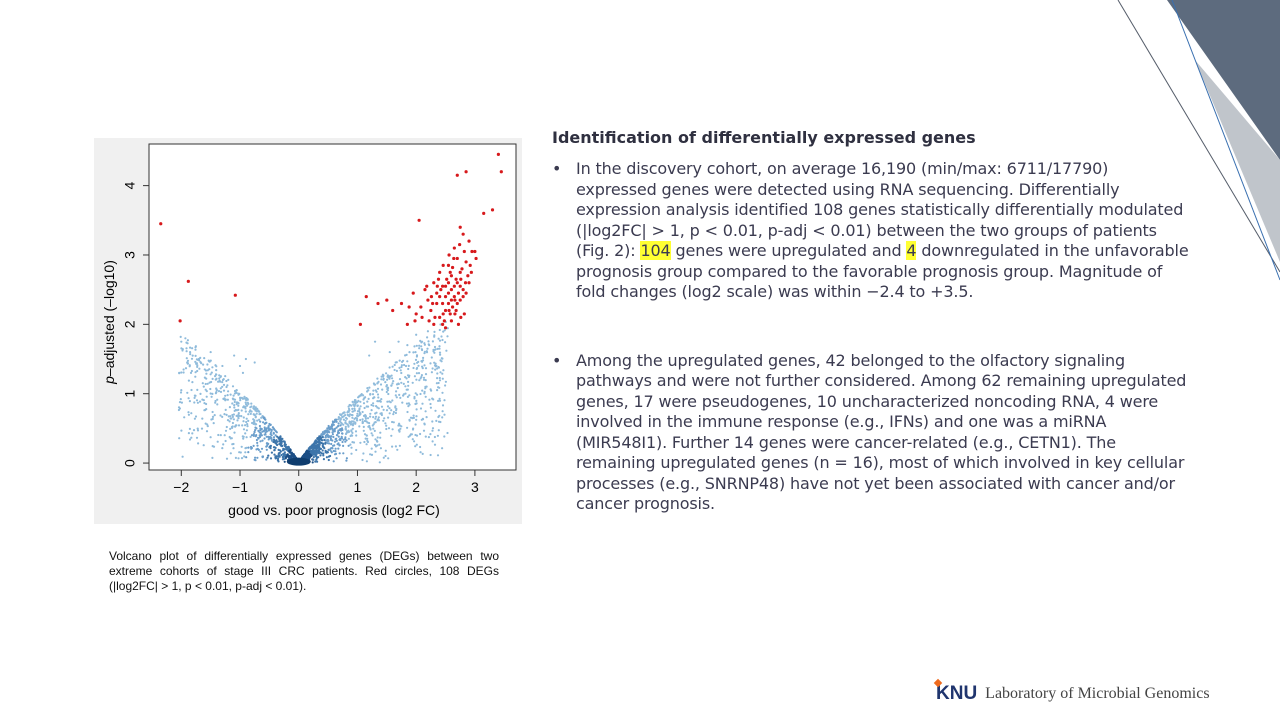  What do you see at coordinates (130, 463) in the screenshot?
I see `y-tick-label: 0` at bounding box center [130, 463].